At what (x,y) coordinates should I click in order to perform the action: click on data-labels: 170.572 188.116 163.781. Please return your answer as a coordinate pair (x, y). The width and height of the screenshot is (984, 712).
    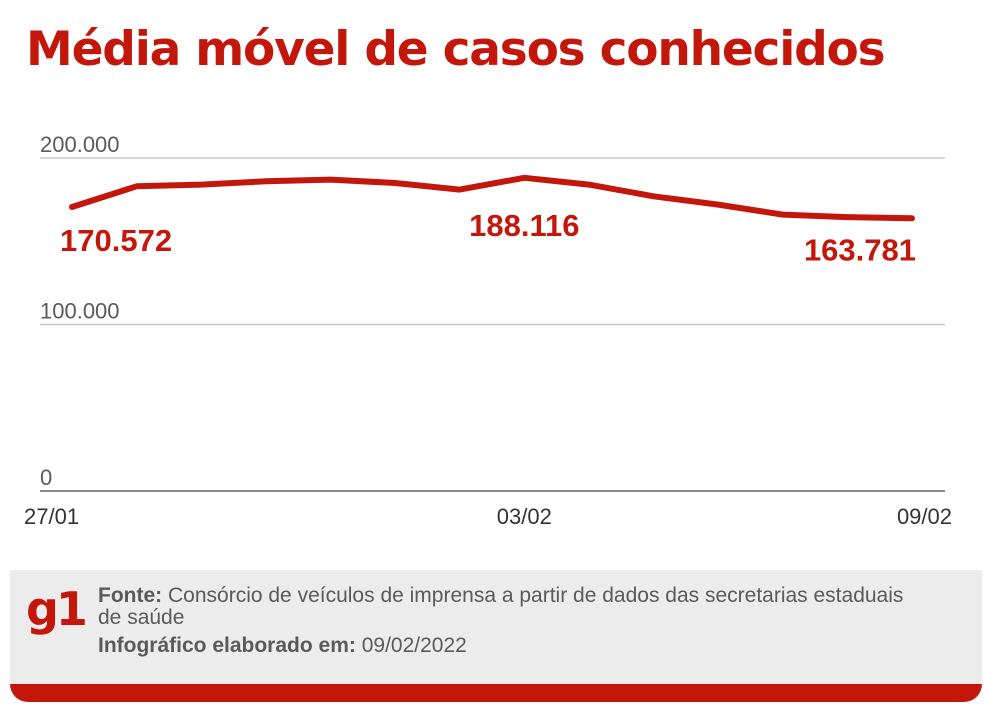
    Looking at the image, I should click on (488, 237).